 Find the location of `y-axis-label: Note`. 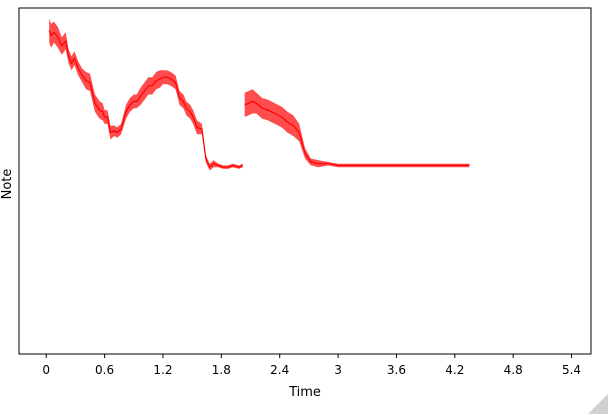

y-axis-label: Note is located at coordinates (7, 184).